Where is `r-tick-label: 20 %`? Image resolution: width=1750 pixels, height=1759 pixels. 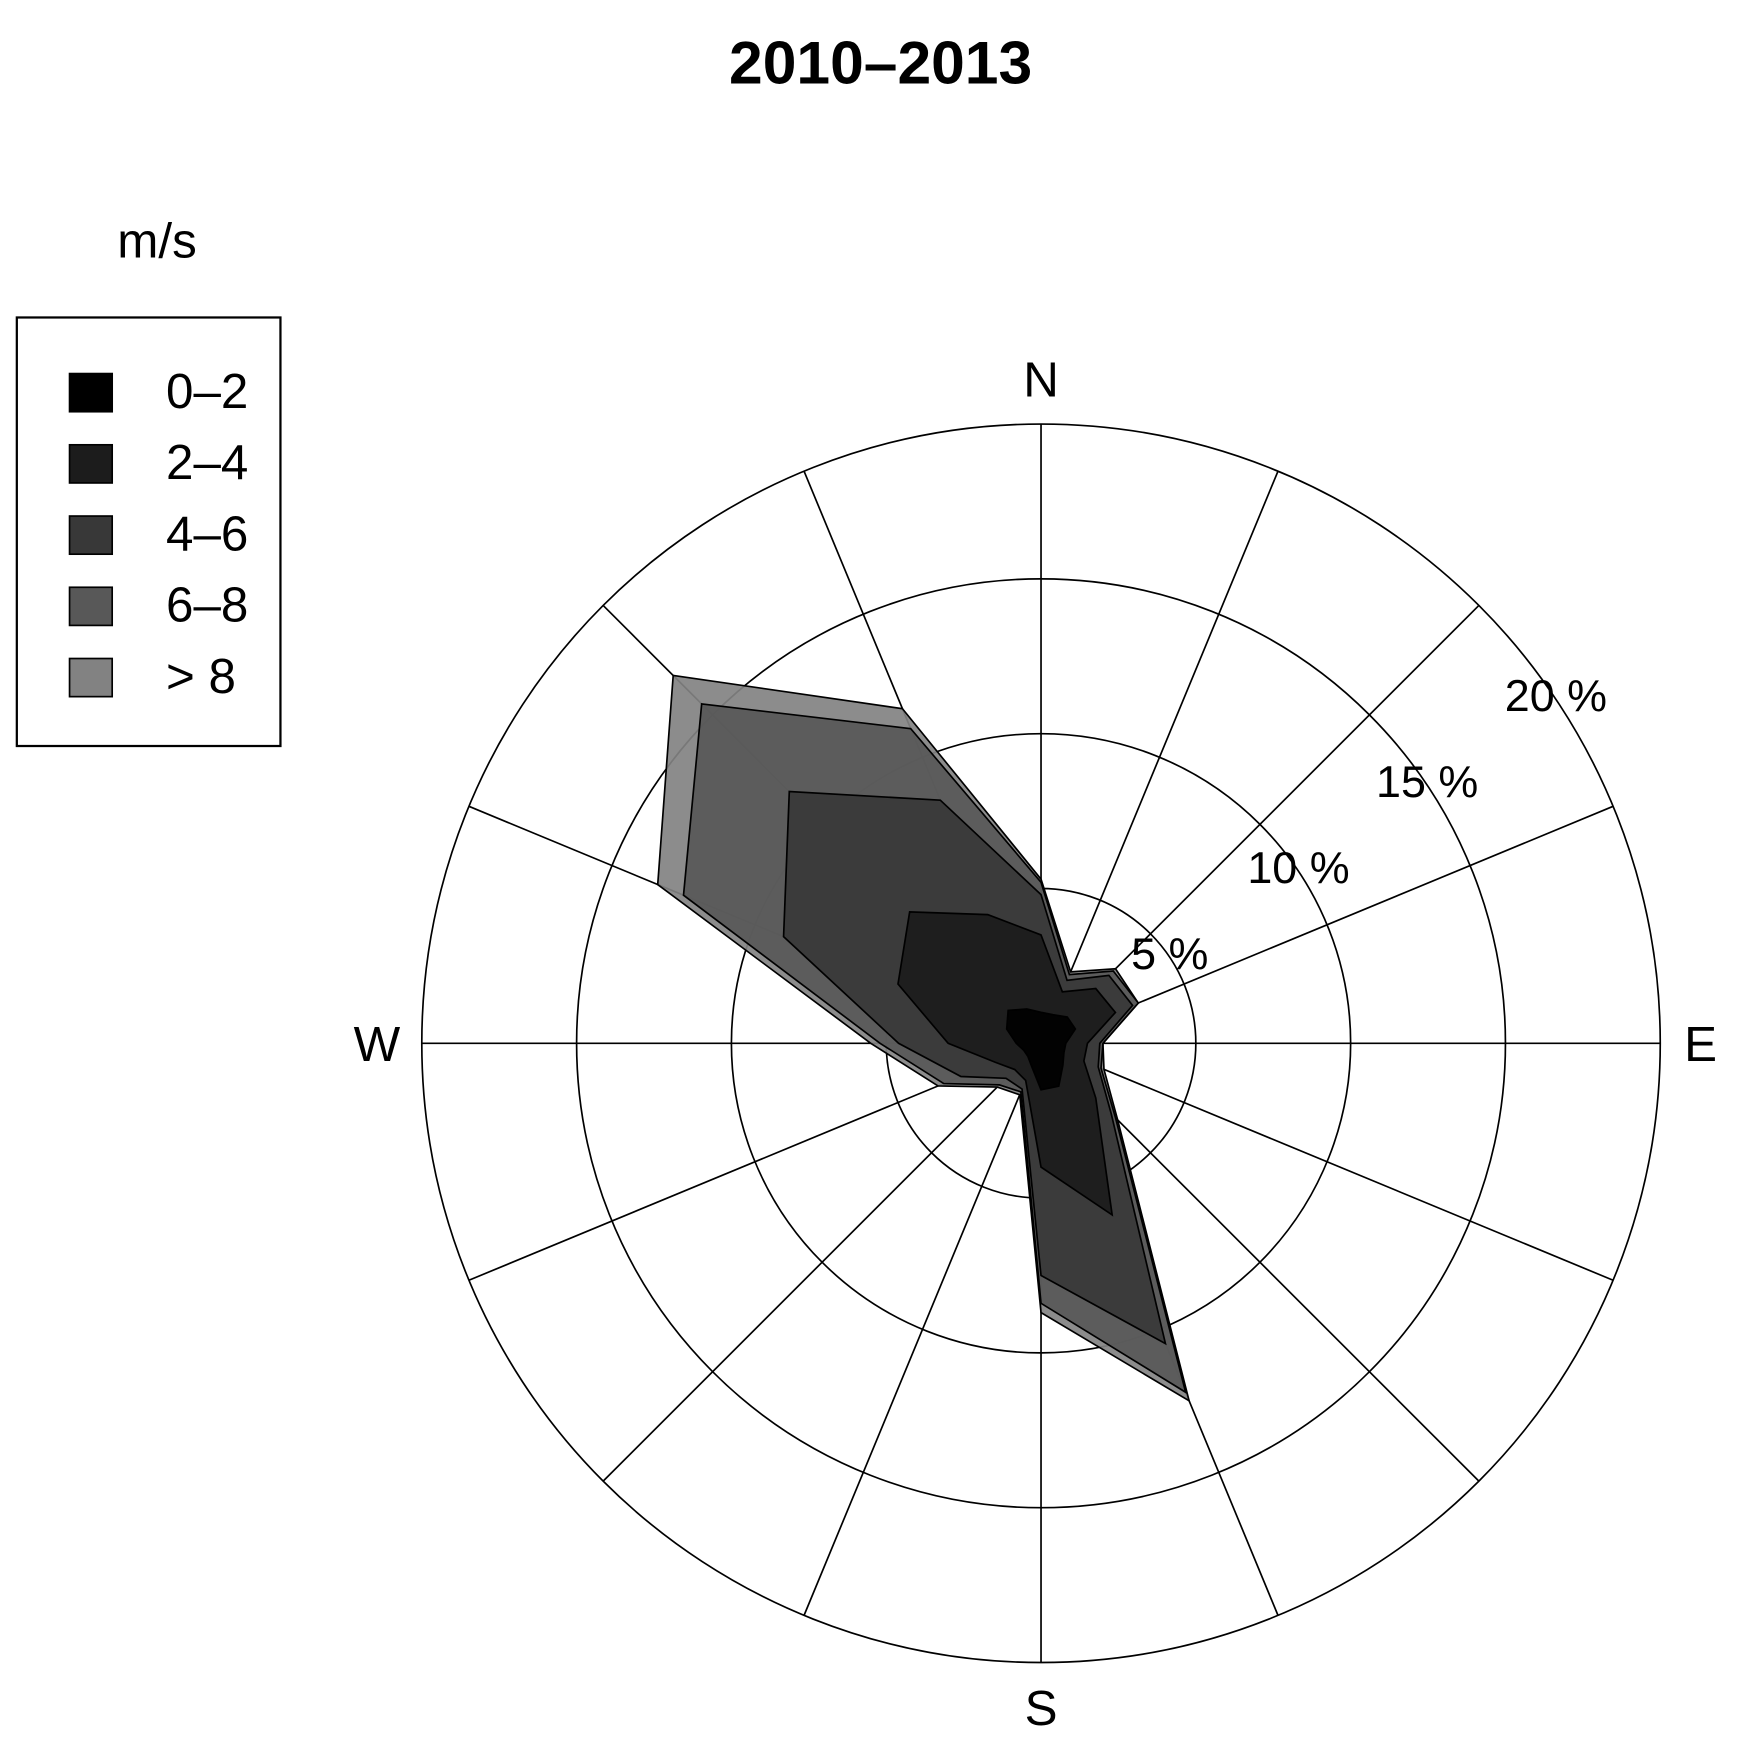 r-tick-label: 20 % is located at coordinates (1556, 695).